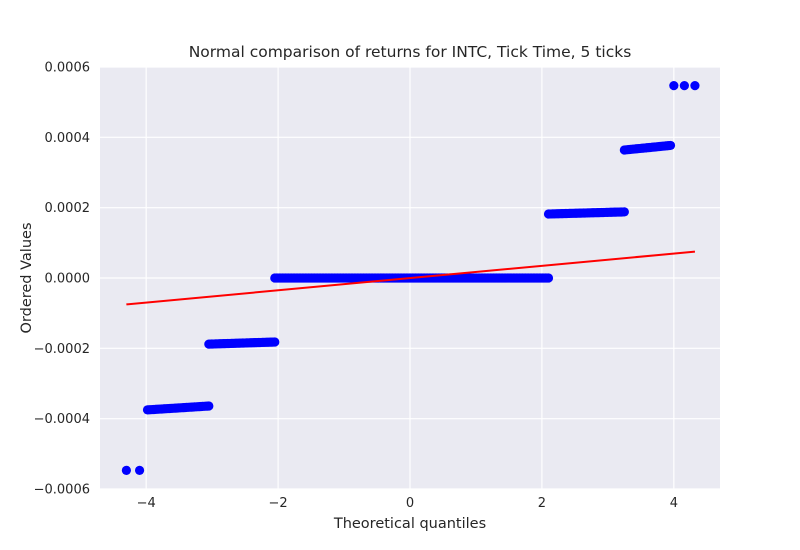 The width and height of the screenshot is (800, 550). I want to click on y-tick-label: 0.0002, so click(68, 208).